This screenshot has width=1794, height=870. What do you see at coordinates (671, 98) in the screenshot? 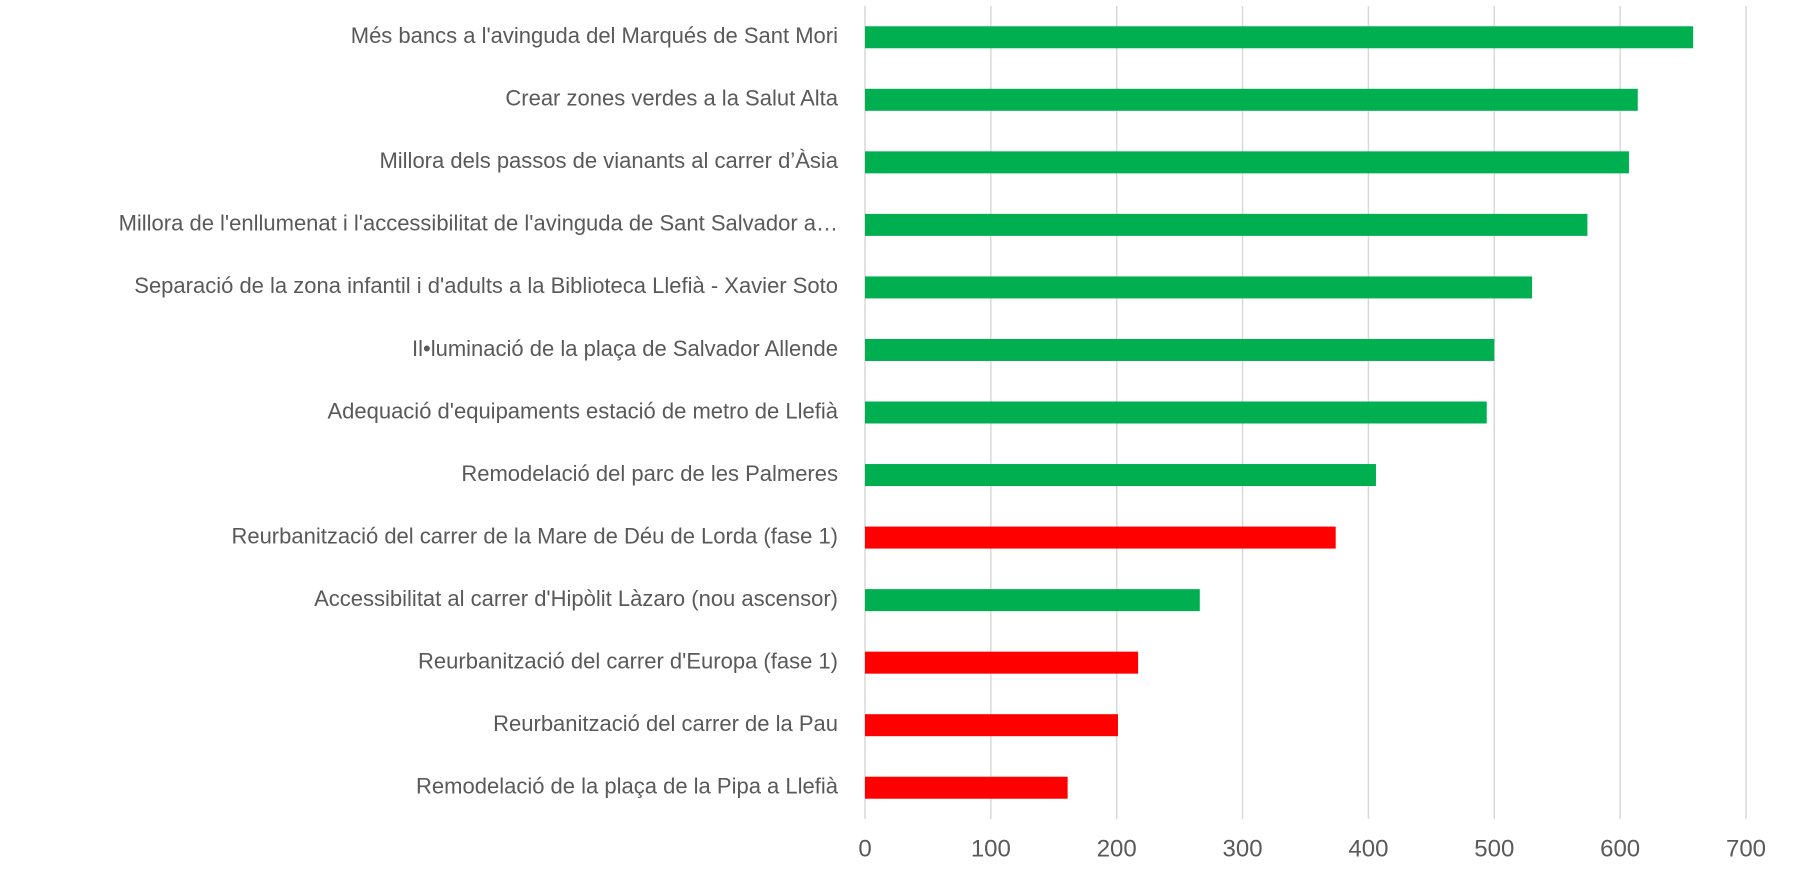
I see `y-tick-label: Crear zones verdes a la Salut Alta` at bounding box center [671, 98].